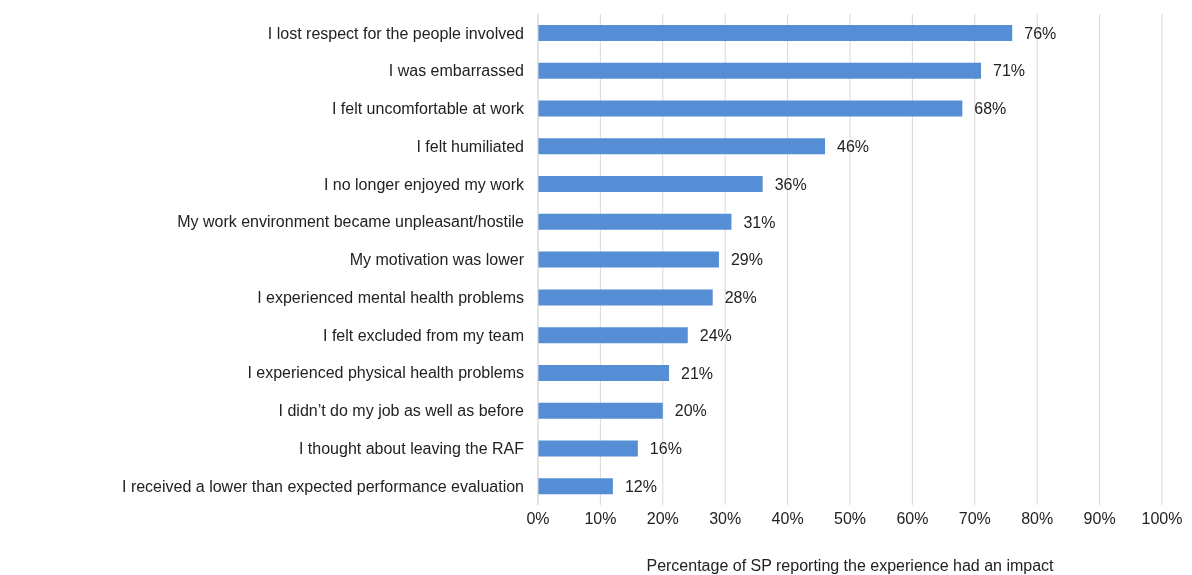 This screenshot has height=575, width=1192. What do you see at coordinates (351, 222) in the screenshot?
I see `y-tick-label: My work environment became unpleasant/hostile` at bounding box center [351, 222].